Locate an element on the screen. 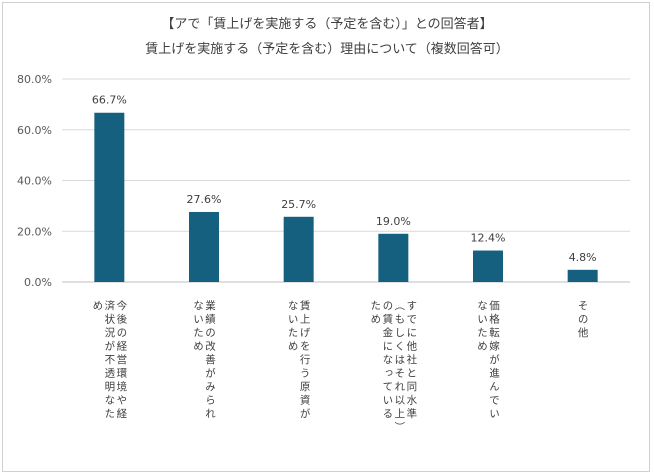 The width and height of the screenshot is (654, 476). category-label: すでに他社と同水準 is located at coordinates (411, 361).